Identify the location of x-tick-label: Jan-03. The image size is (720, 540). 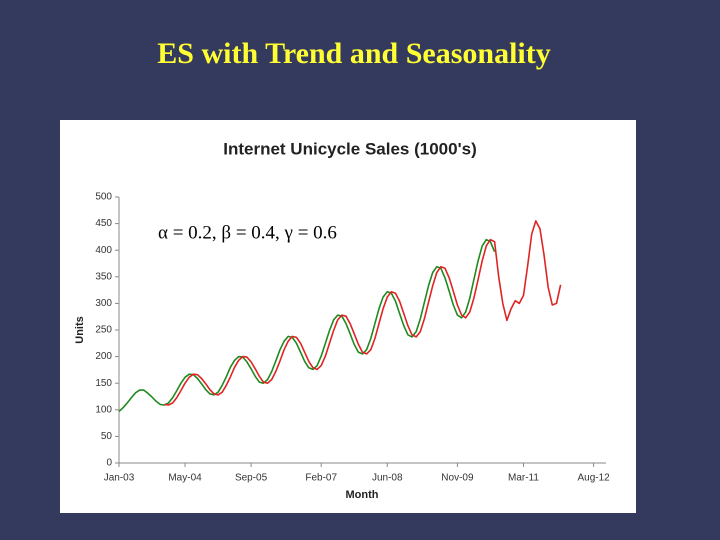
(119, 478).